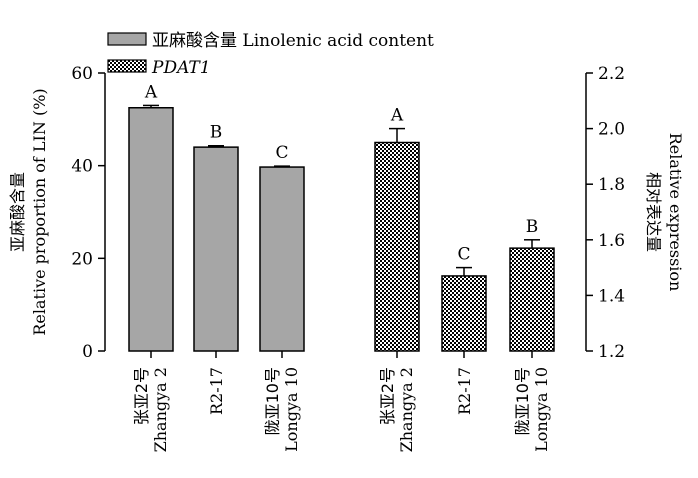 The height and width of the screenshot is (478, 698). What do you see at coordinates (216, 133) in the screenshot?
I see `significance-letter-lin: B` at bounding box center [216, 133].